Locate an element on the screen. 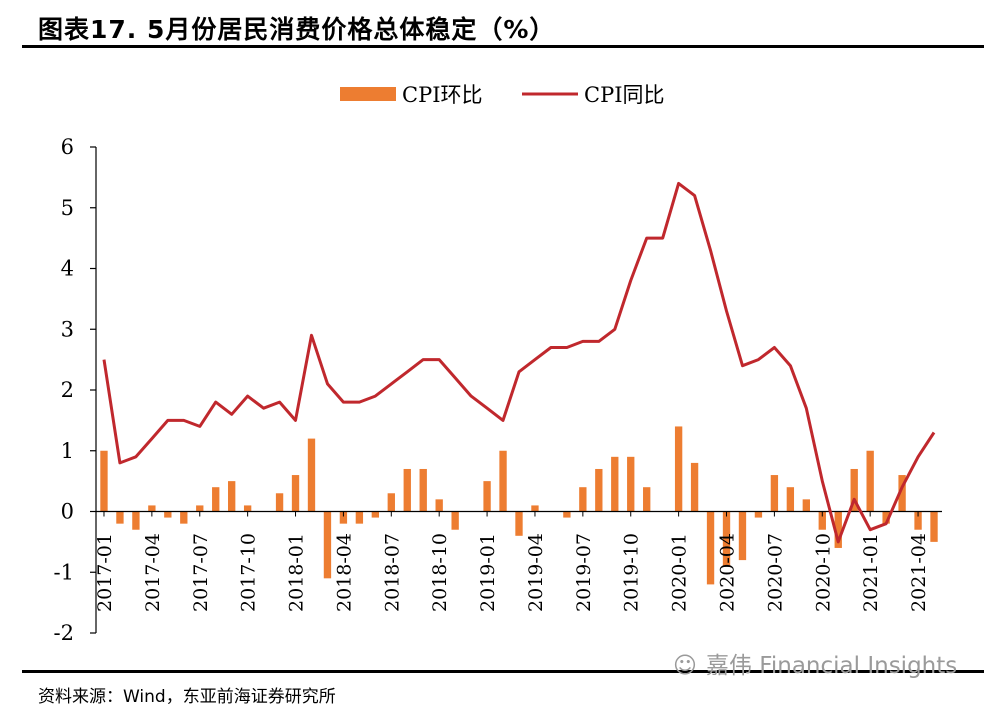  x-tick-label: 2018-07 is located at coordinates (392, 572).